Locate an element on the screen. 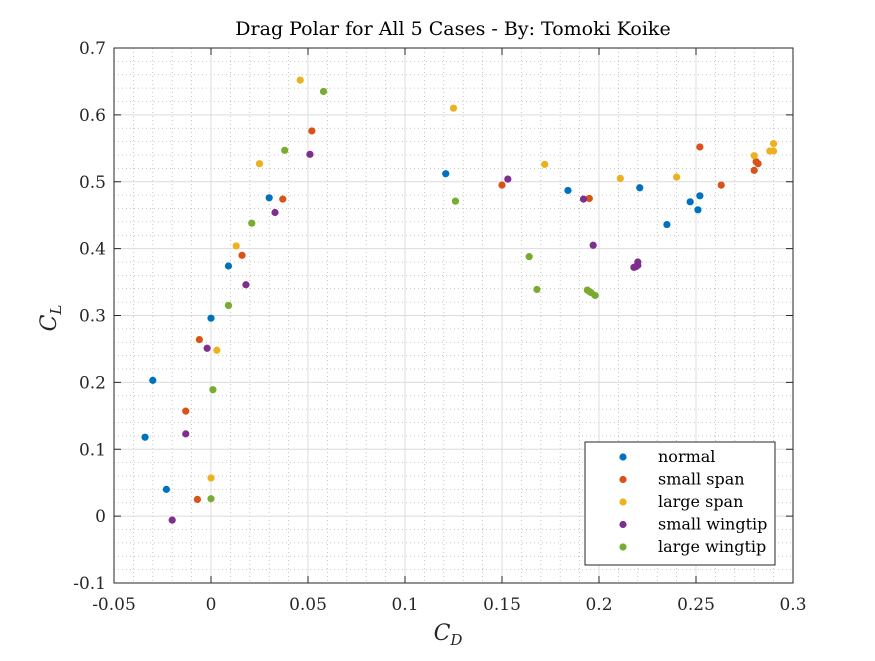 The height and width of the screenshot is (661, 875). legend-label: large span is located at coordinates (700, 501).